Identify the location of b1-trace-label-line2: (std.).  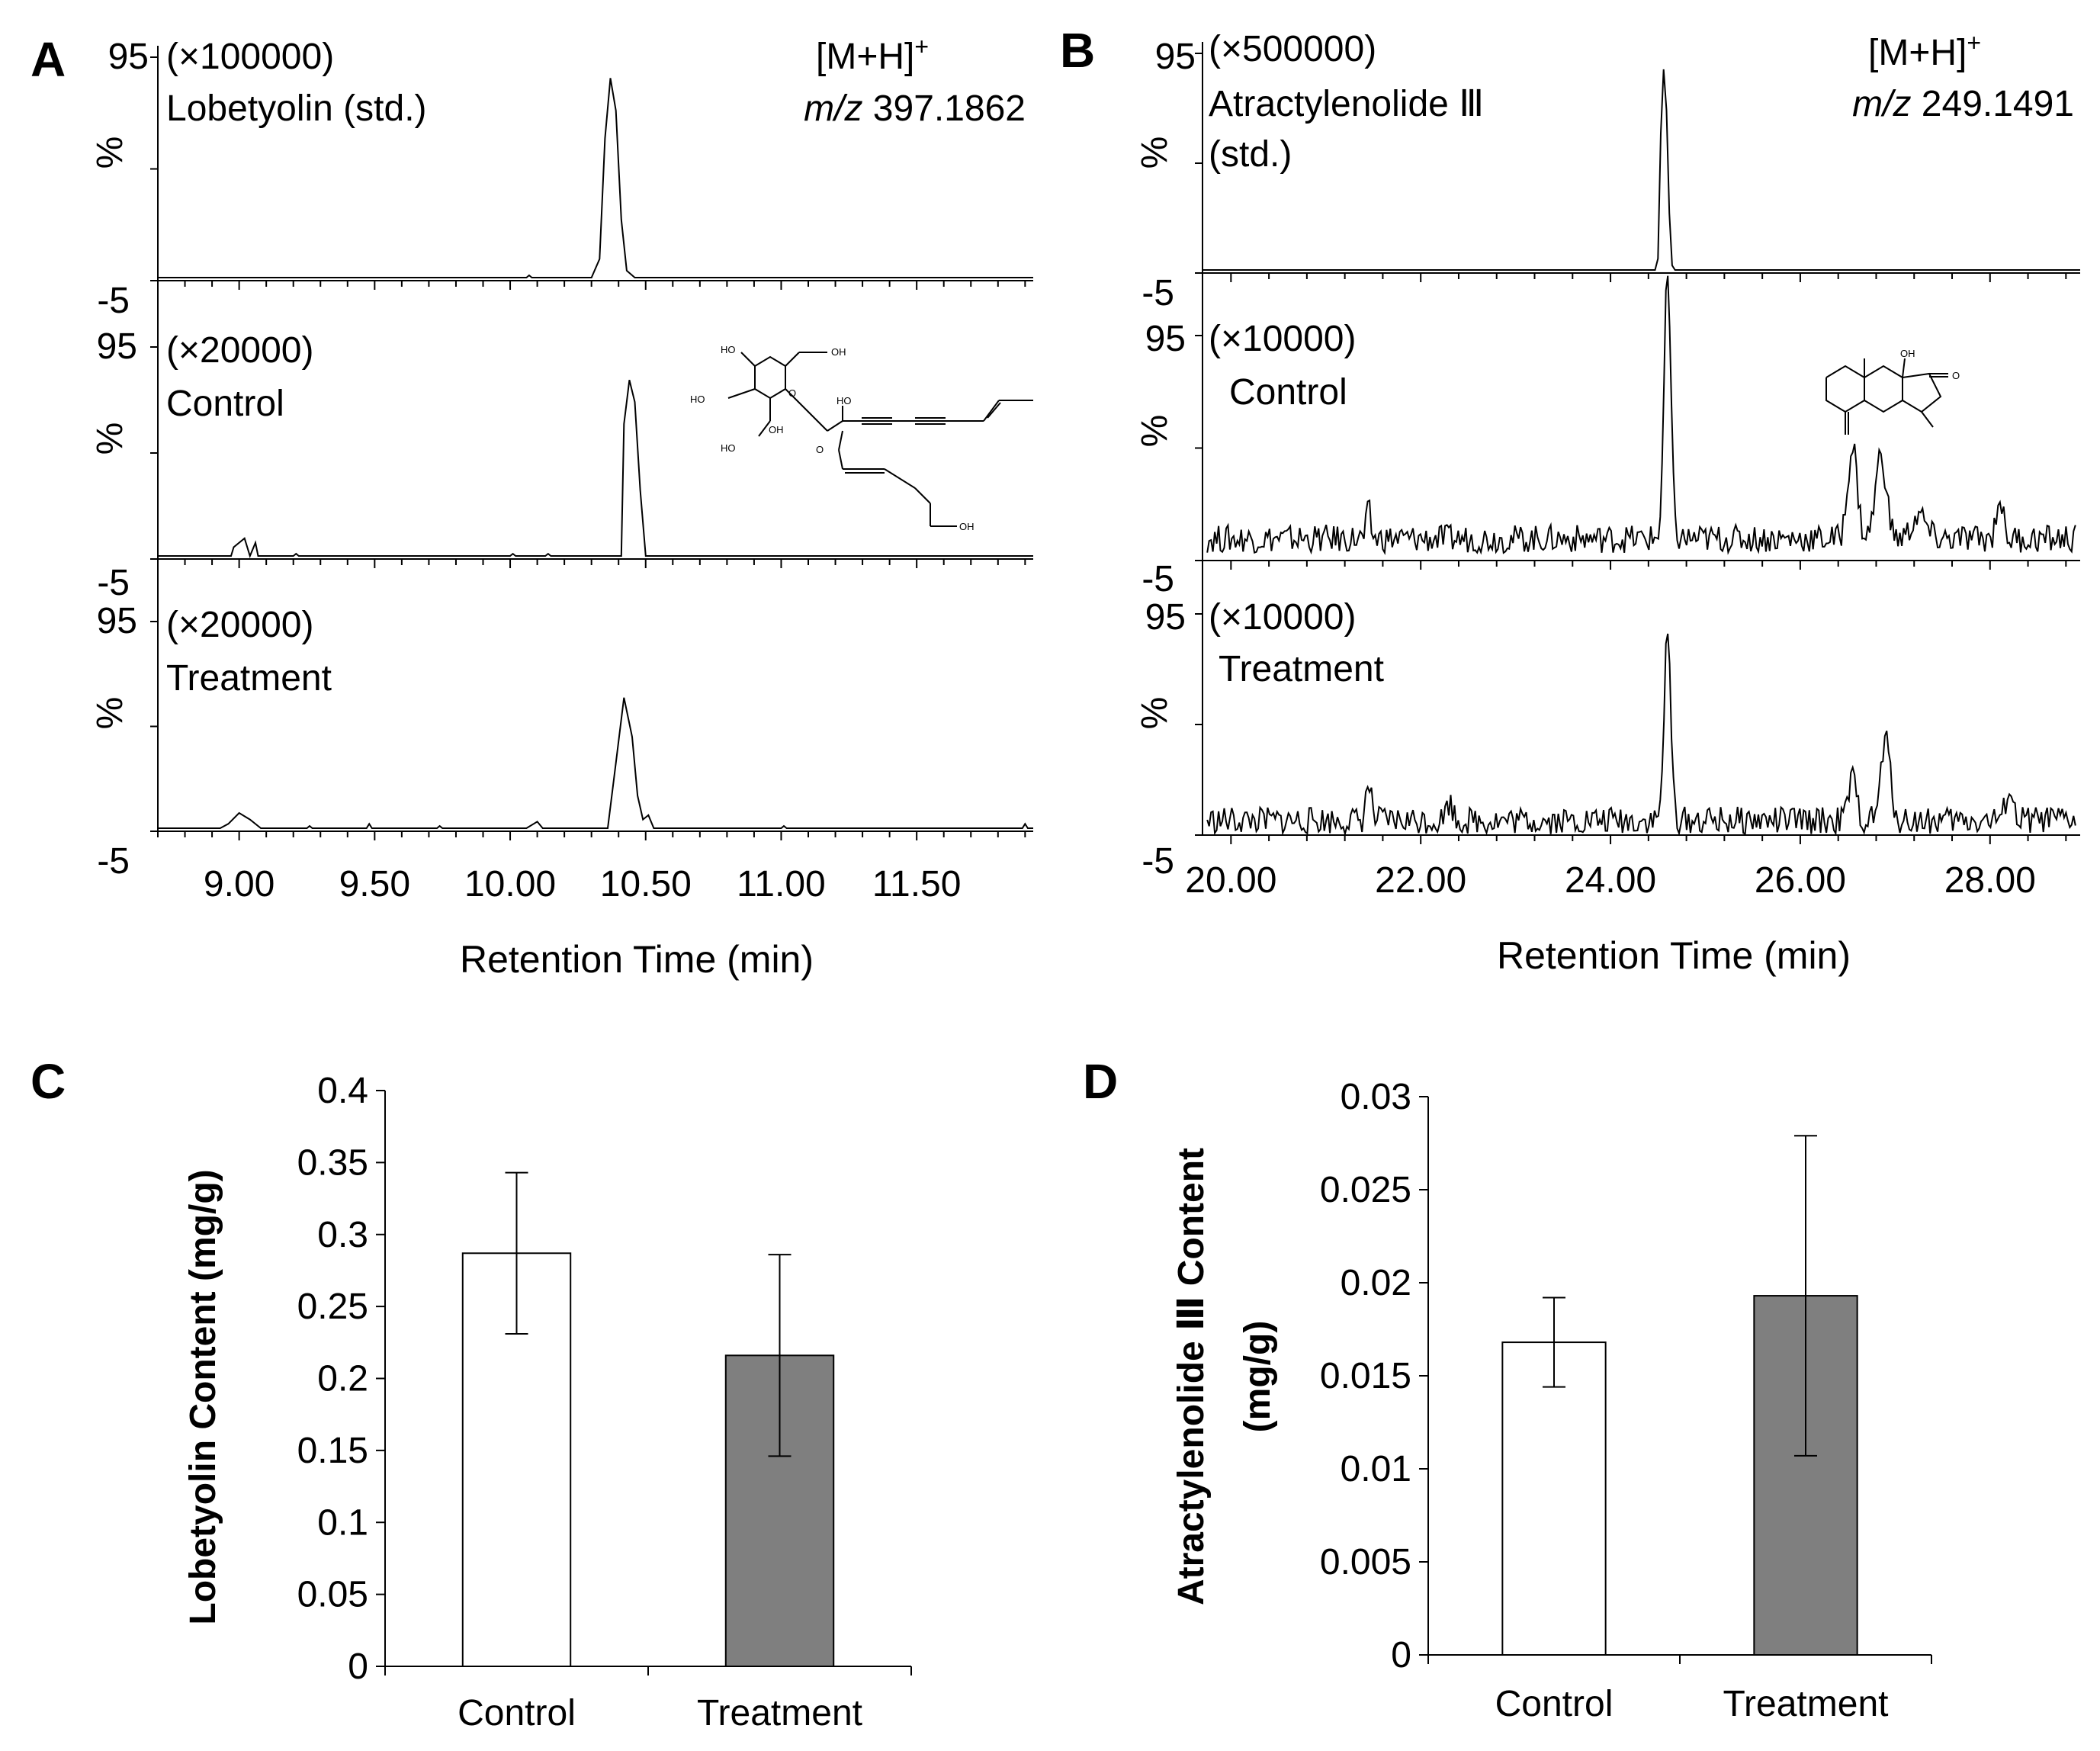
(1250, 154).